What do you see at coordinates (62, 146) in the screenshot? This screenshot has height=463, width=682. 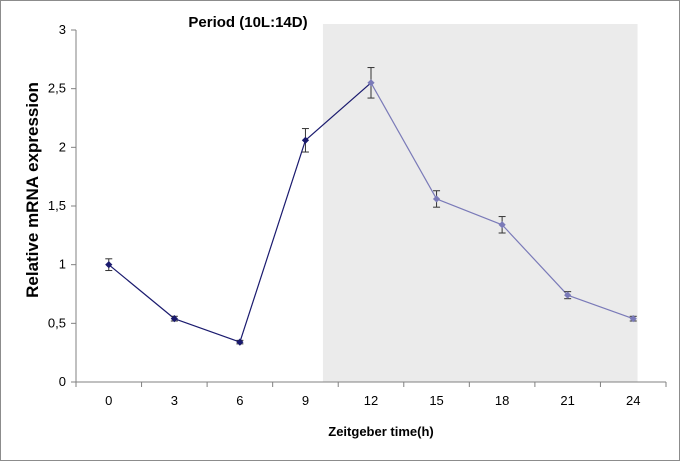 I see `y-tick-label: 2` at bounding box center [62, 146].